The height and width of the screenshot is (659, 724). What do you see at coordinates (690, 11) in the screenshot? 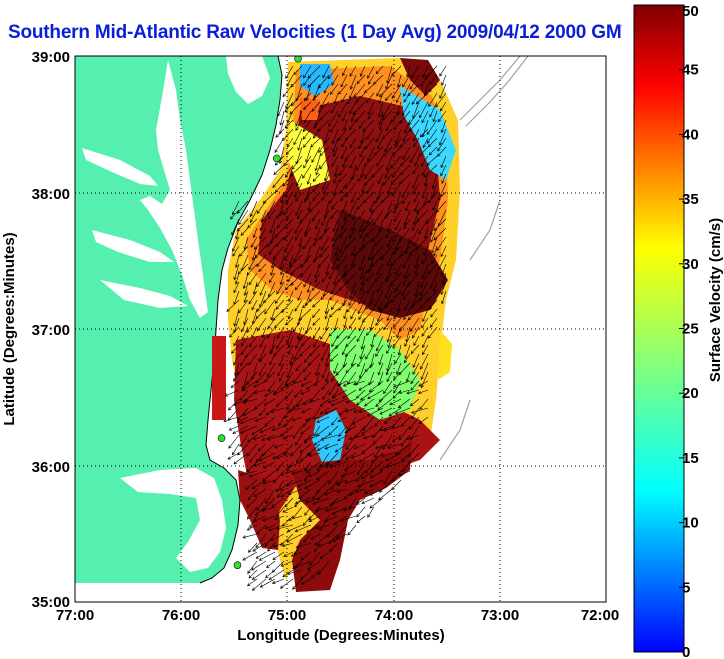
I see `colorbar-tick-label: 50` at bounding box center [690, 11].